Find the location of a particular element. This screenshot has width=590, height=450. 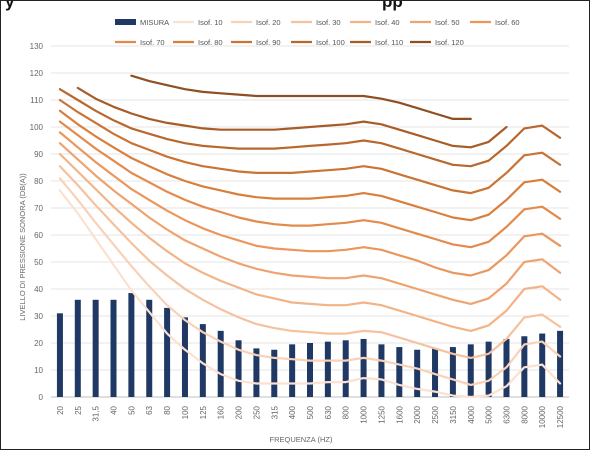

bar-31,5 is located at coordinates (95, 348).